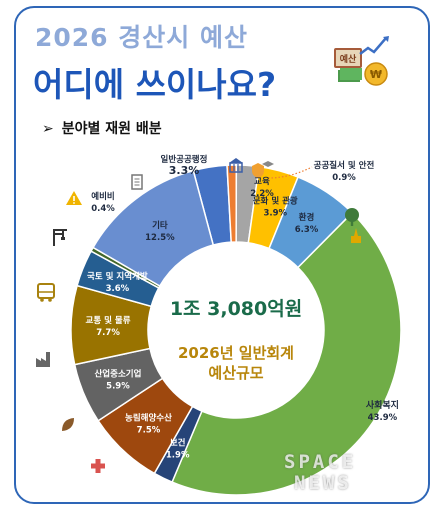 This screenshot has height=513, width=446. Describe the element at coordinates (155, 84) in the screenshot. I see `page-title: 어디에 쓰이나요?` at that location.